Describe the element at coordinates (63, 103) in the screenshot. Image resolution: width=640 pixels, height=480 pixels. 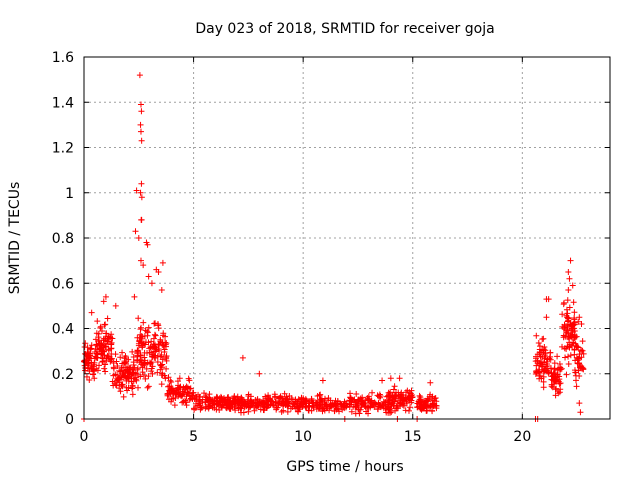
I see `y-tick-label: 1.4` at that location.